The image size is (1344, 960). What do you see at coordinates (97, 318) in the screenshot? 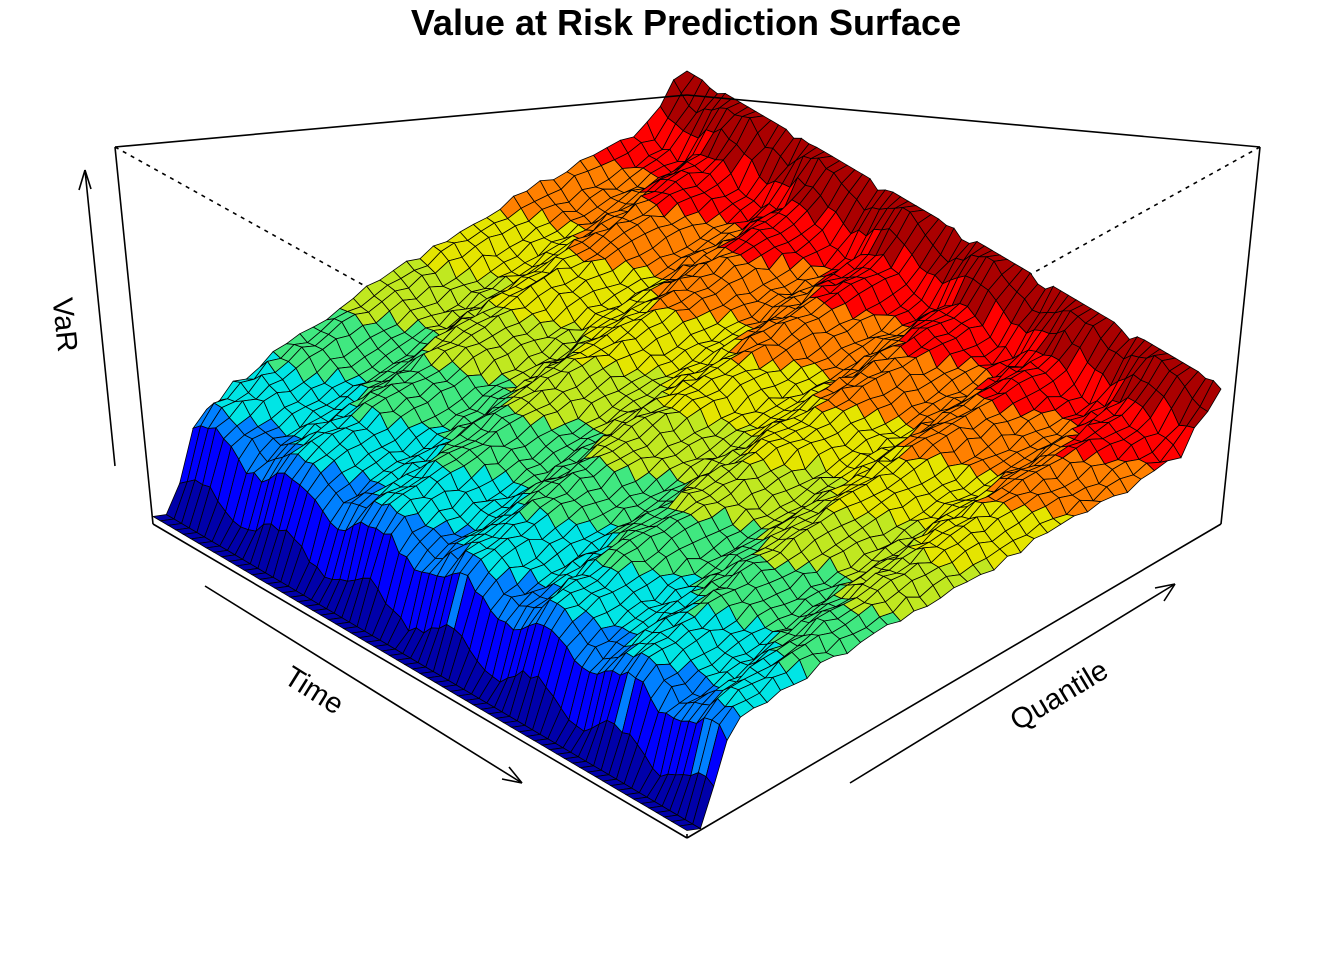
I see `var-axis-arrow` at bounding box center [97, 318].